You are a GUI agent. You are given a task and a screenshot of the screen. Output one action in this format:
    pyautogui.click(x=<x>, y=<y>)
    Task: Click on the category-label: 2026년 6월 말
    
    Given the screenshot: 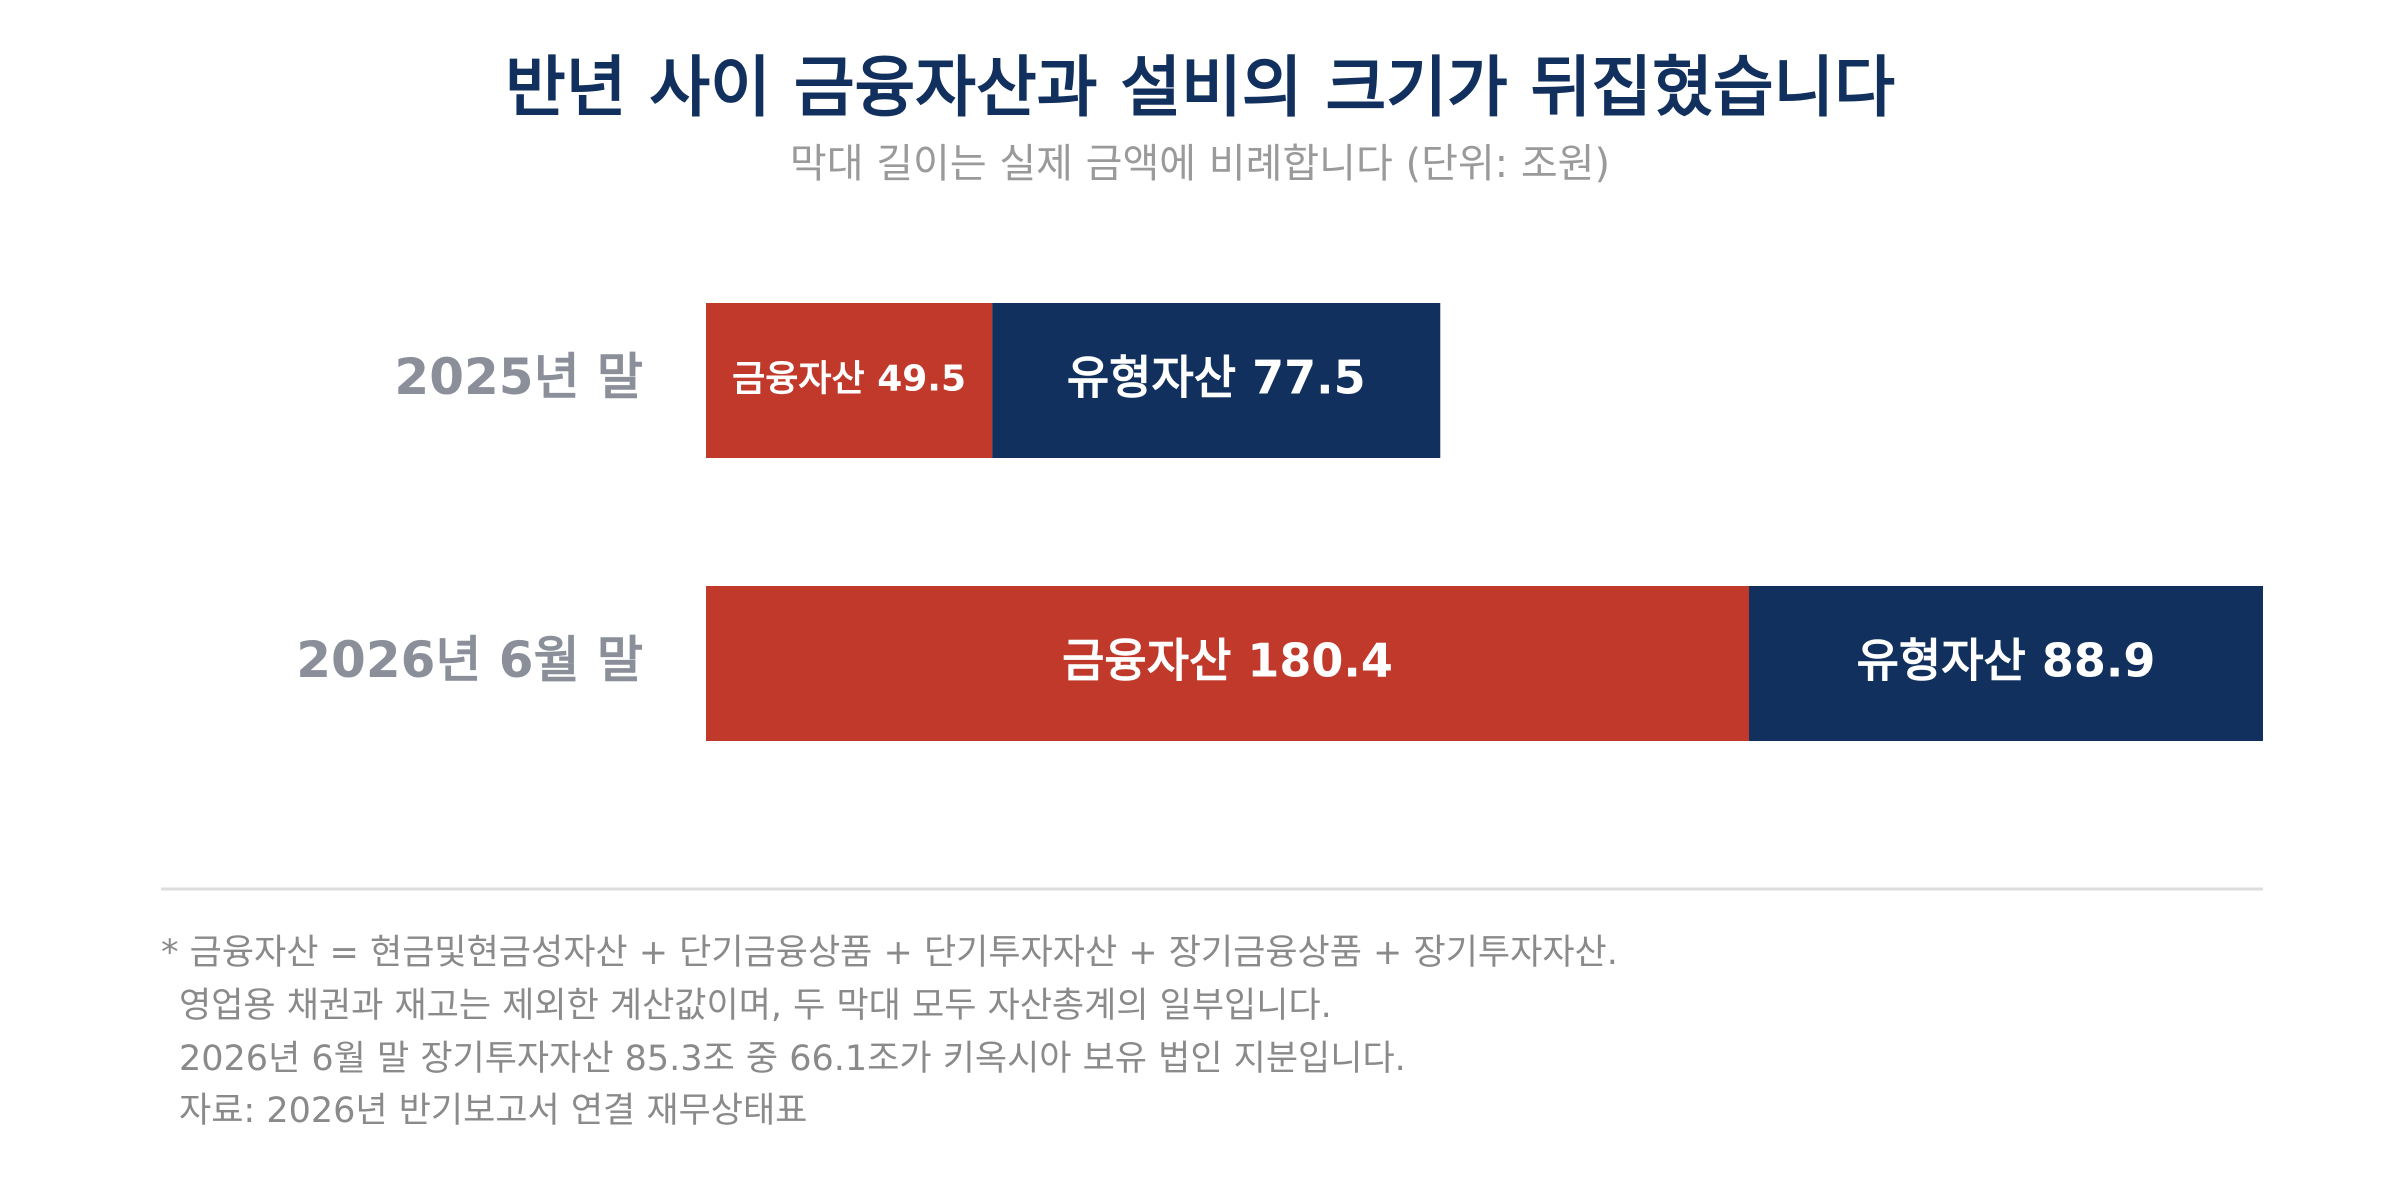 What is the action you would take?
    pyautogui.click(x=469, y=660)
    